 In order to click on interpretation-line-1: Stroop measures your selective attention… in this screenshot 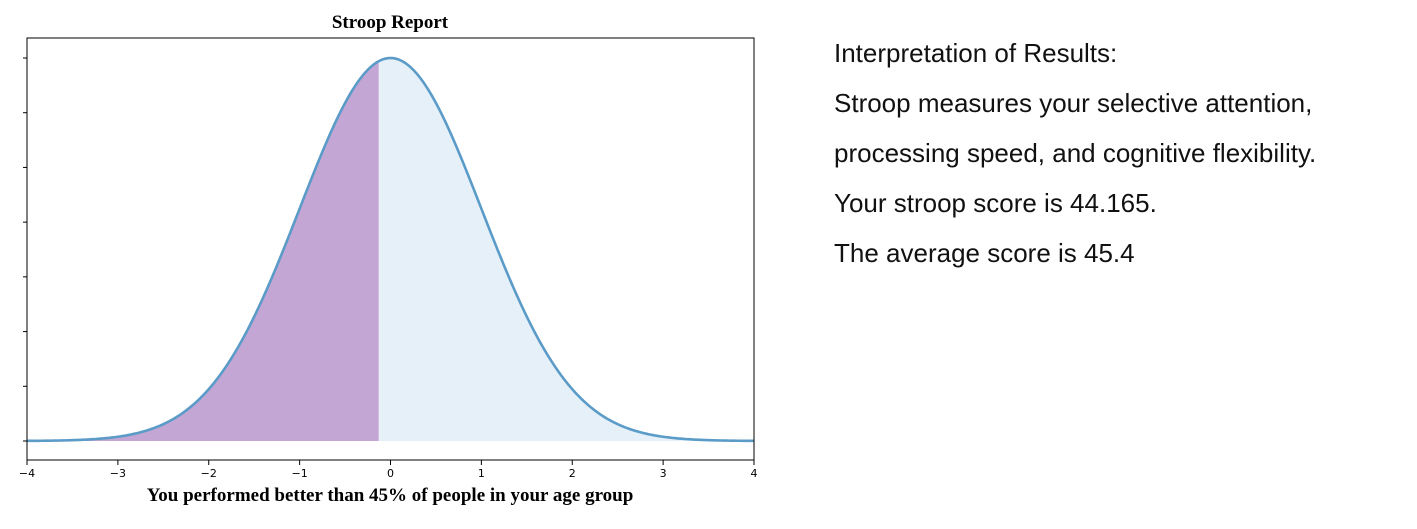, I will do `click(1073, 103)`.